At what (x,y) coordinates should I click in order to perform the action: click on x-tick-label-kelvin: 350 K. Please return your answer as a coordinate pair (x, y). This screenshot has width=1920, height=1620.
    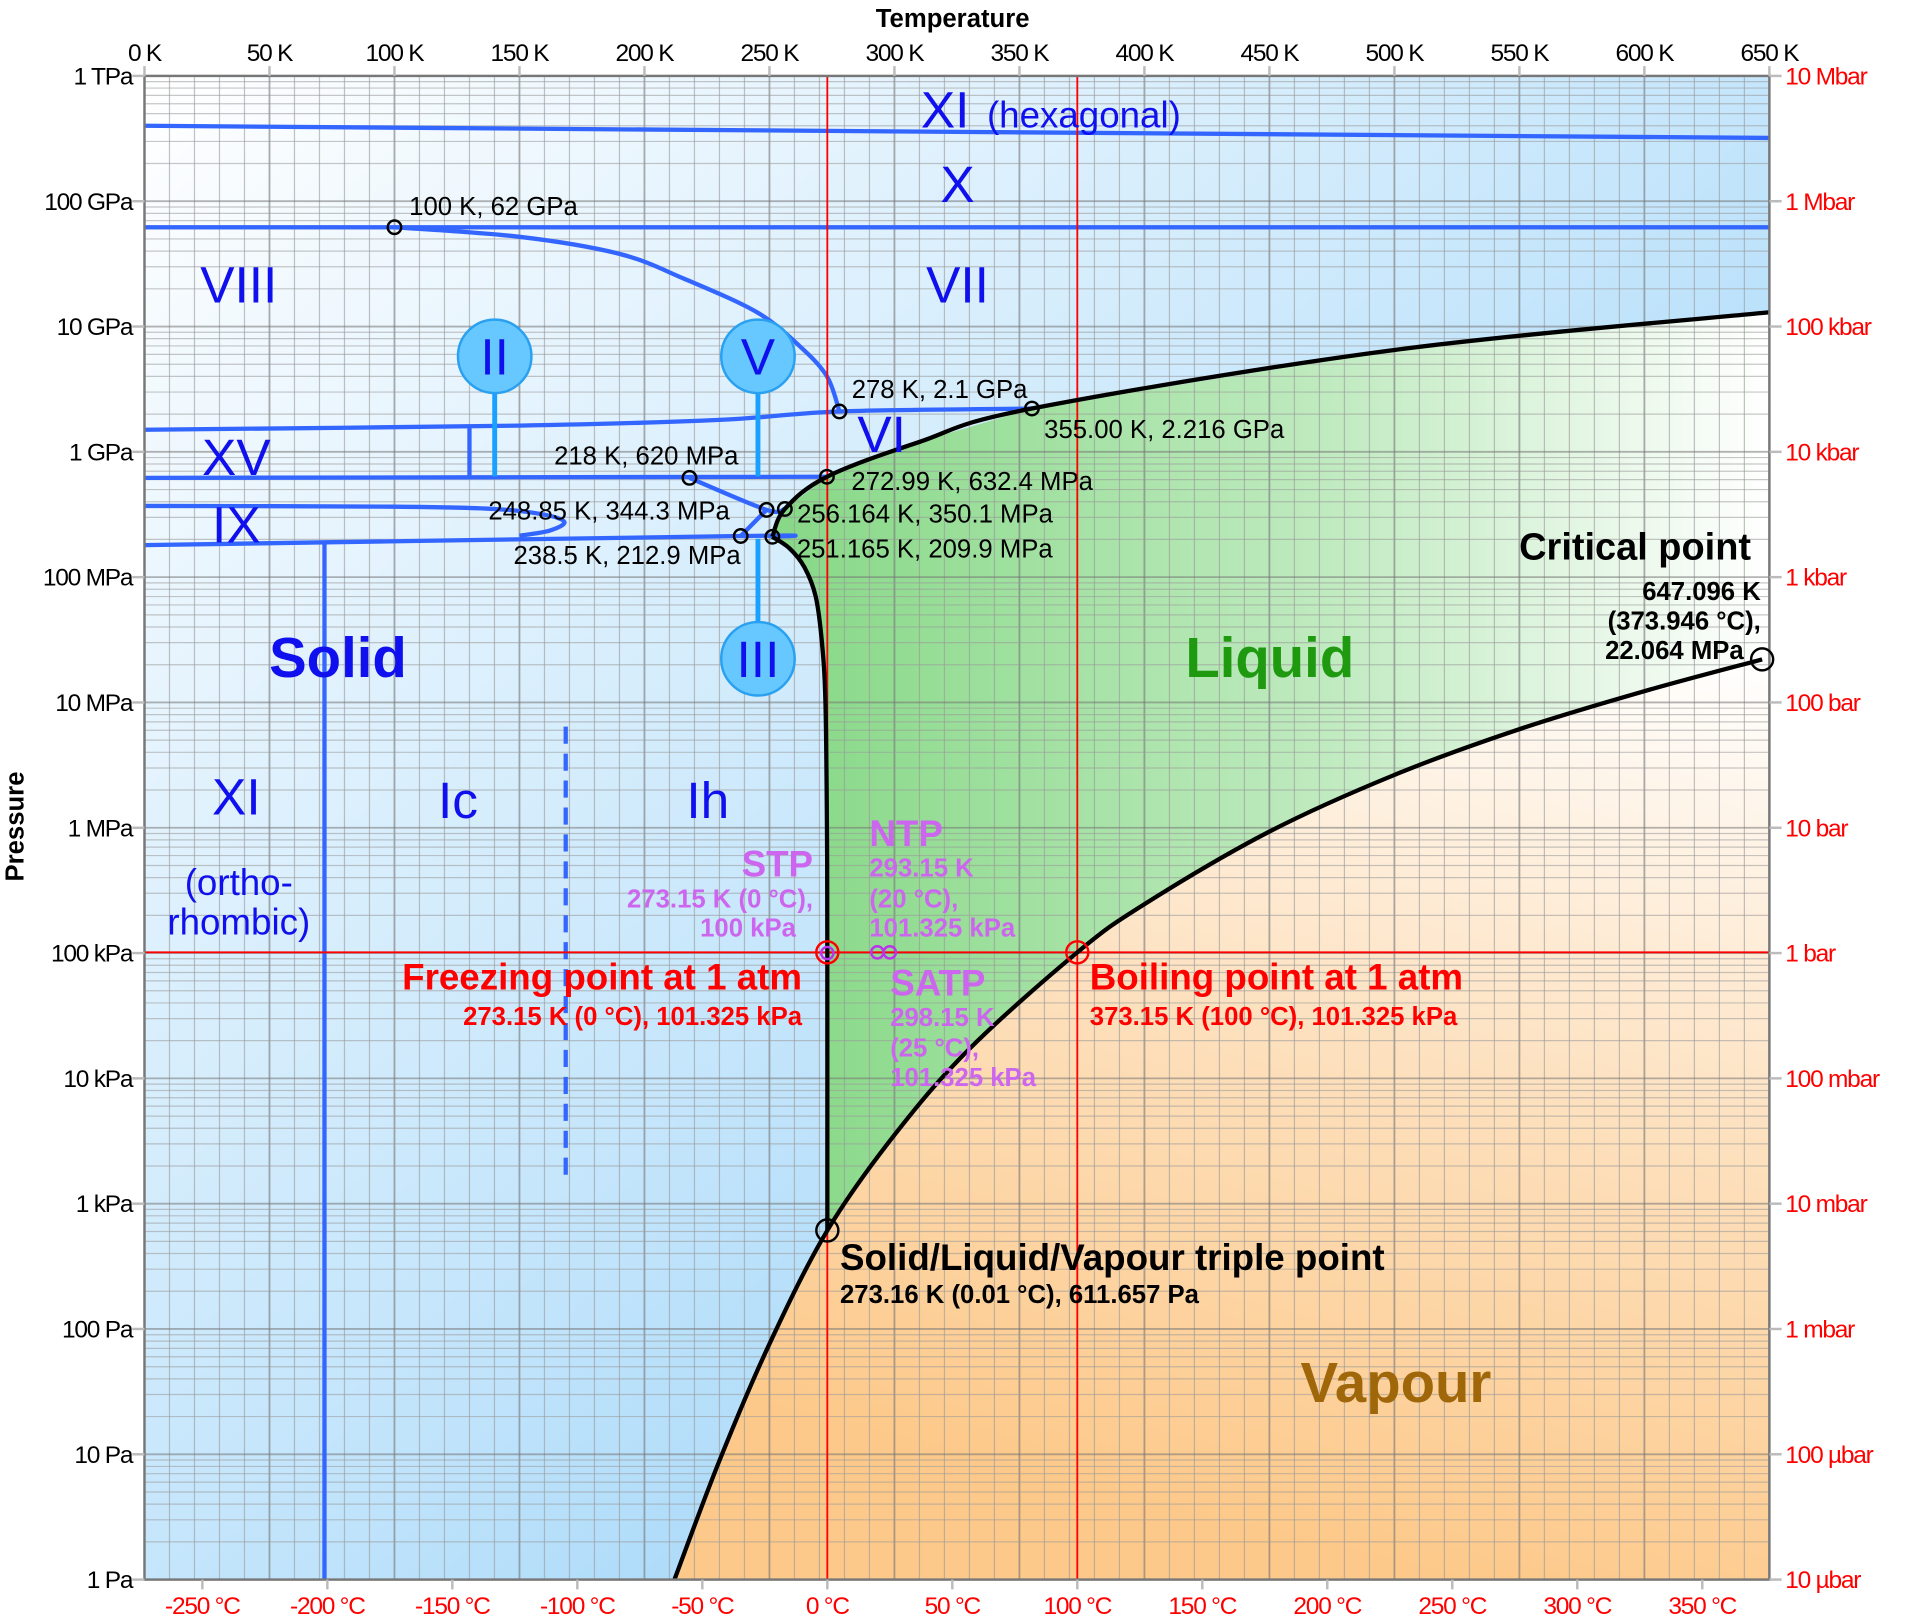
    Looking at the image, I should click on (1021, 53).